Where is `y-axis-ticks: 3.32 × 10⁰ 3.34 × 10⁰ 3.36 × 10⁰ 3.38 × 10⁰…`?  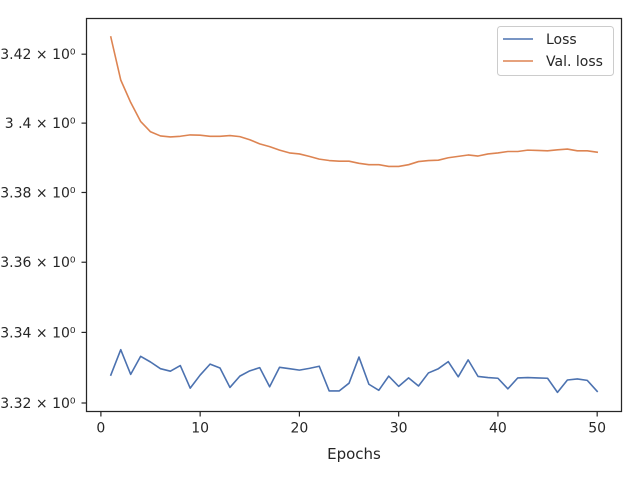
y-axis-ticks: 3.32 × 10⁰ 3.34 × 10⁰ 3.36 × 10⁰ 3.38 × 10⁰… is located at coordinates (43, 229).